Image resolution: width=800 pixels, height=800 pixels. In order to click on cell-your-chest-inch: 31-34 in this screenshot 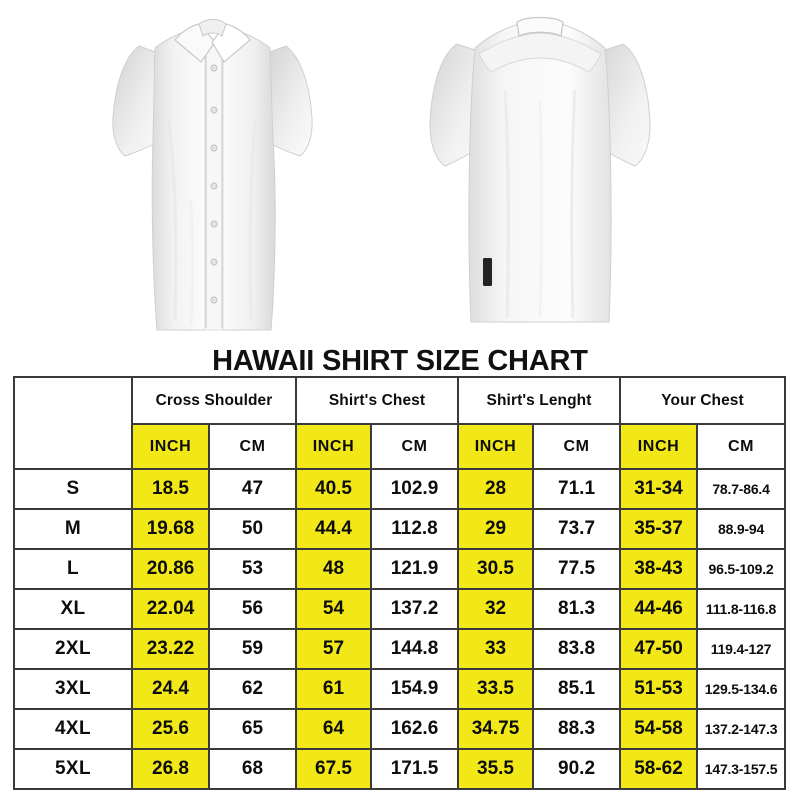, I will do `click(659, 489)`.